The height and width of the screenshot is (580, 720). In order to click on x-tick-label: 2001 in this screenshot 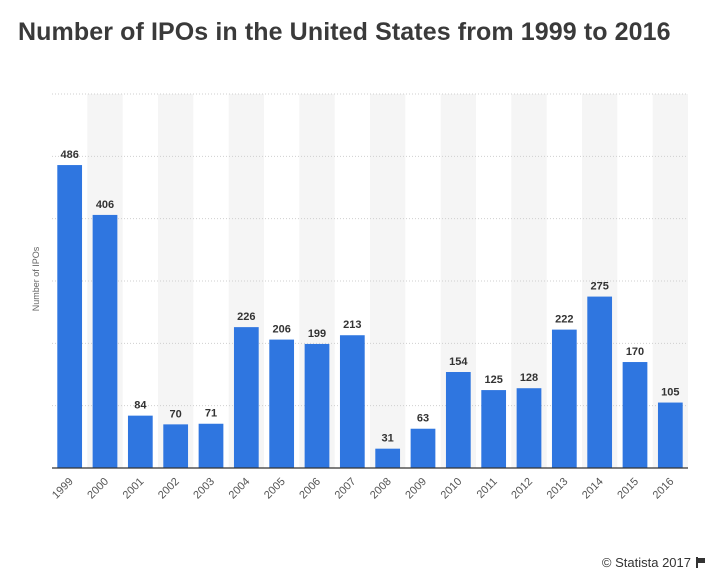, I will do `click(134, 489)`.